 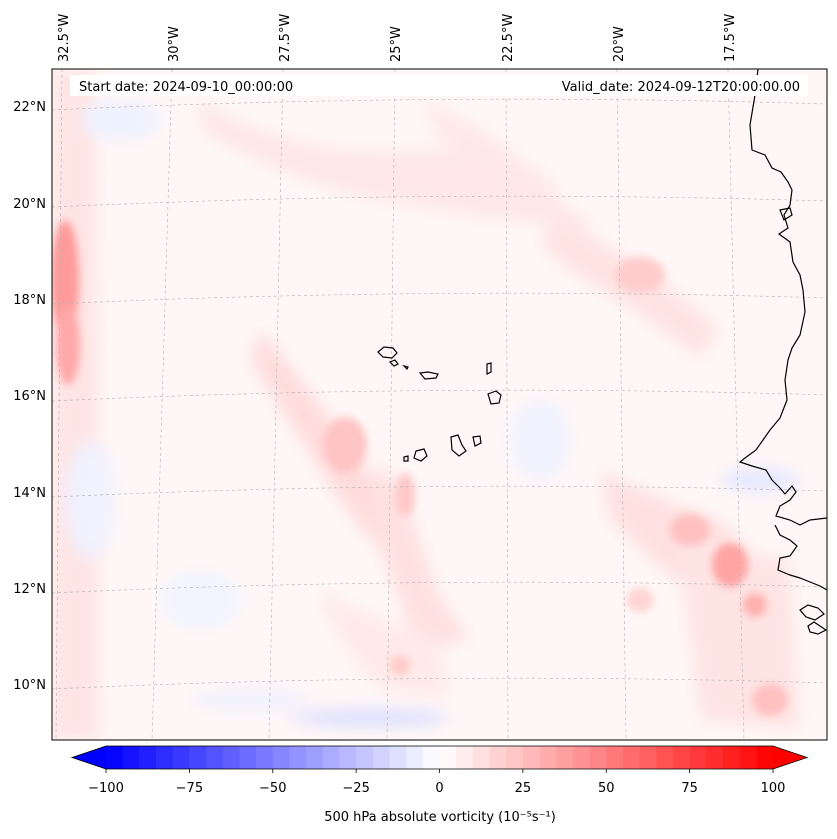 I want to click on valid-date: Valid_date: 2024-09-12T20:00:00.00, so click(x=681, y=87).